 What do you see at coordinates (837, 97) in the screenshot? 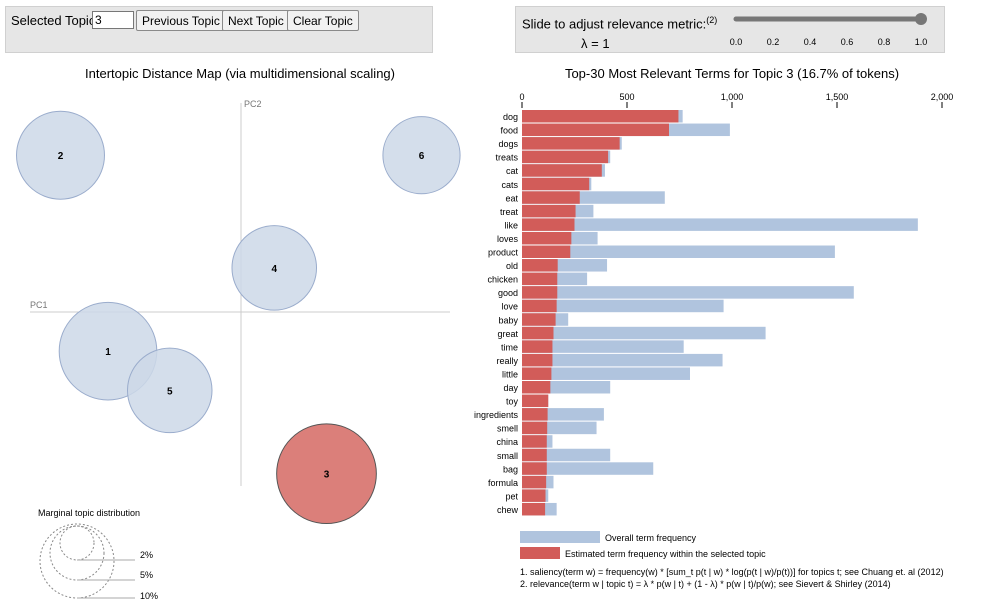
I see `bar-tick-label-3: 1,500` at bounding box center [837, 97].